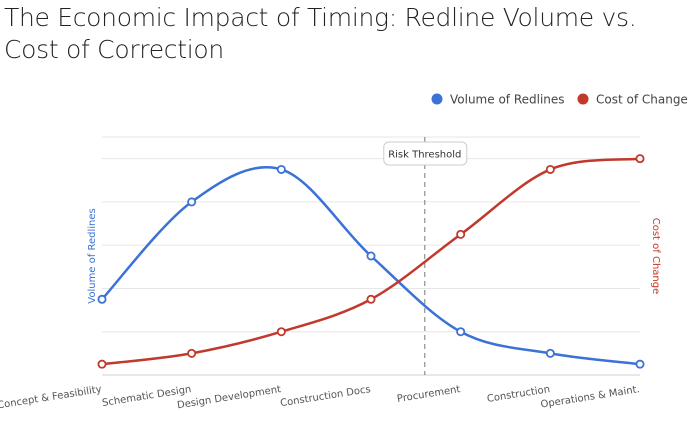  Describe the element at coordinates (590, 397) in the screenshot. I see `x-tick-label: Operations & Maint.` at that location.